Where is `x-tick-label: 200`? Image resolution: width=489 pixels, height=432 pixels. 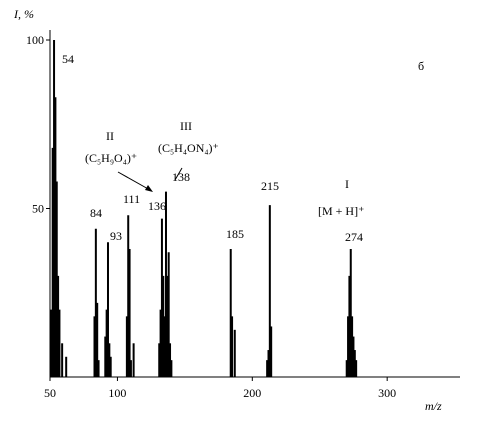 x-tick-label: 200 is located at coordinates (252, 393).